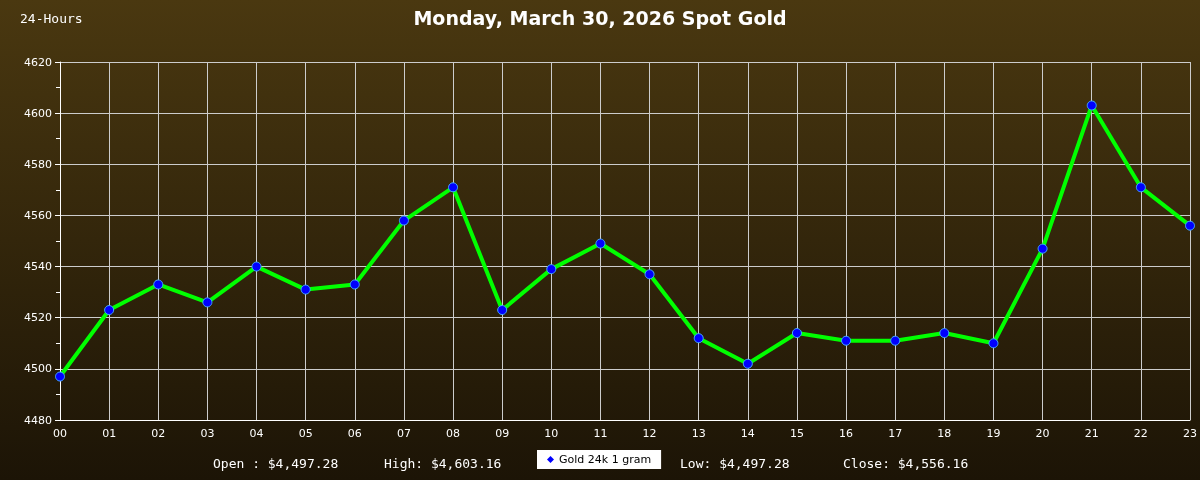  I want to click on x-tick-label: 07, so click(403, 433).